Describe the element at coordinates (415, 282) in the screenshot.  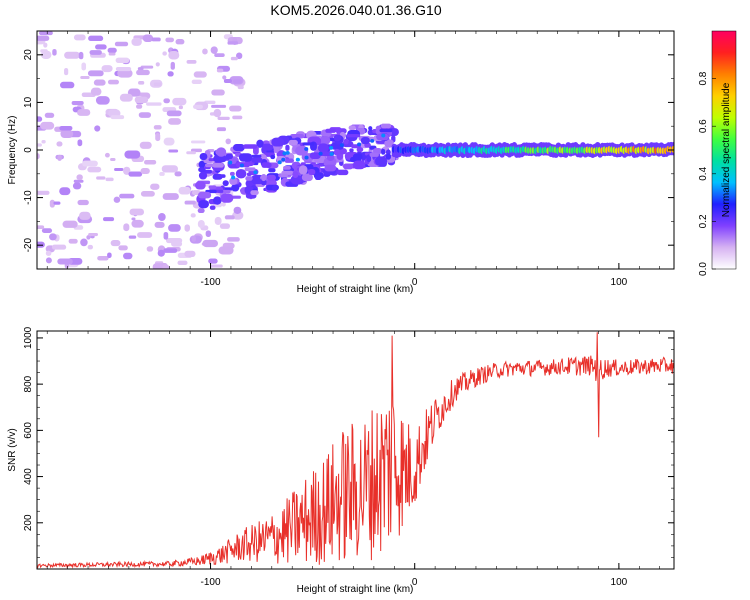
I see `spectrogram-x-tick-label: 0` at that location.